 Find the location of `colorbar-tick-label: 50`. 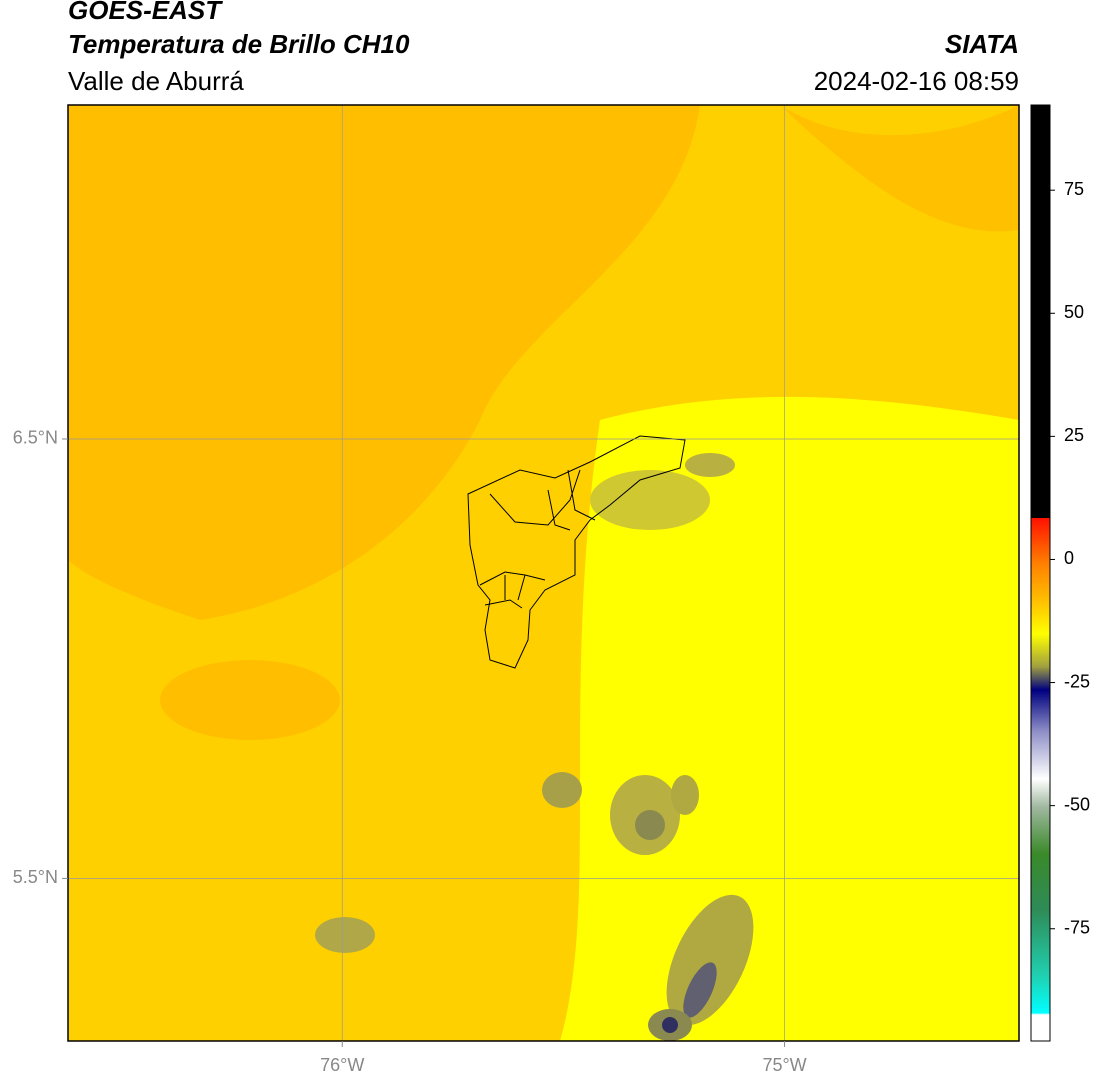

colorbar-tick-label: 50 is located at coordinates (1074, 312).